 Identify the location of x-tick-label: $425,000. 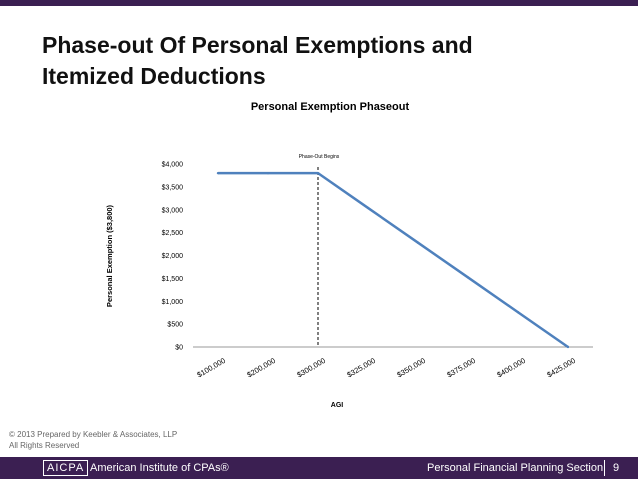
(561, 367).